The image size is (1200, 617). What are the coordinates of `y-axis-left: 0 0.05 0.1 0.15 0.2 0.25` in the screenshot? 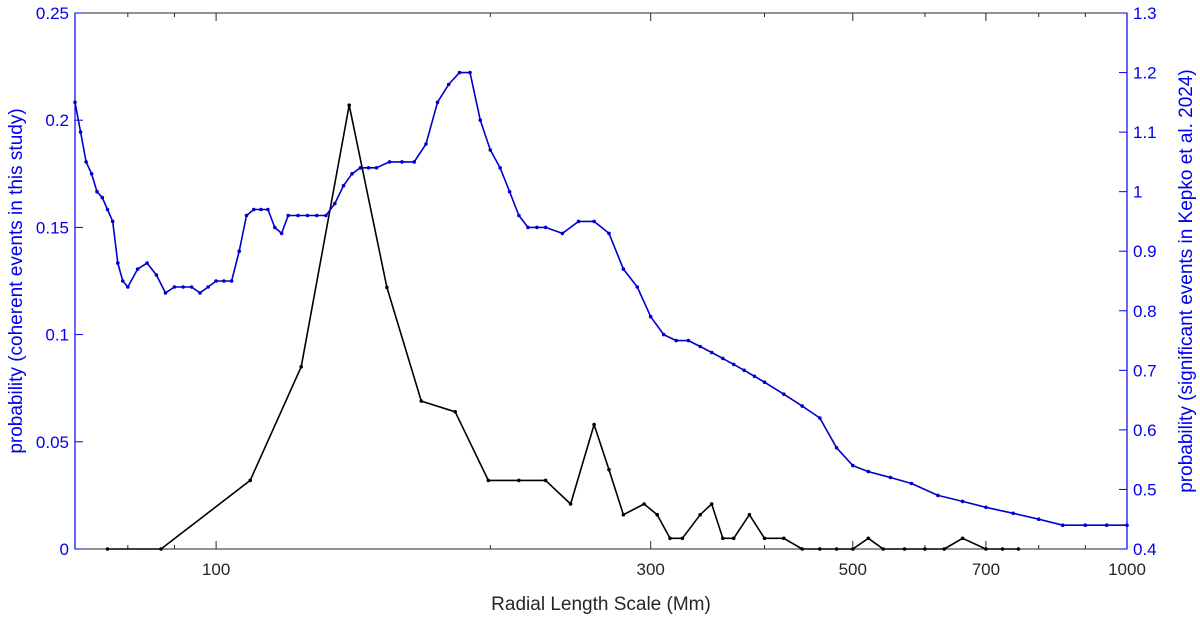 It's located at (59, 281).